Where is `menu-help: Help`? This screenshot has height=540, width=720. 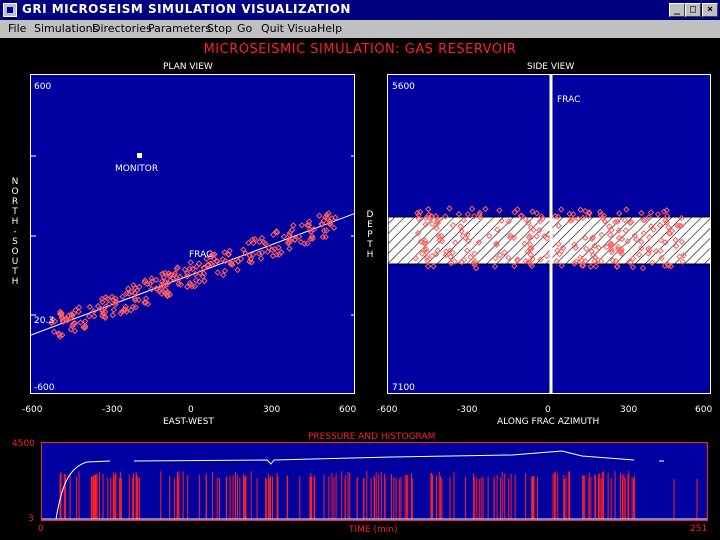 menu-help: Help is located at coordinates (330, 28).